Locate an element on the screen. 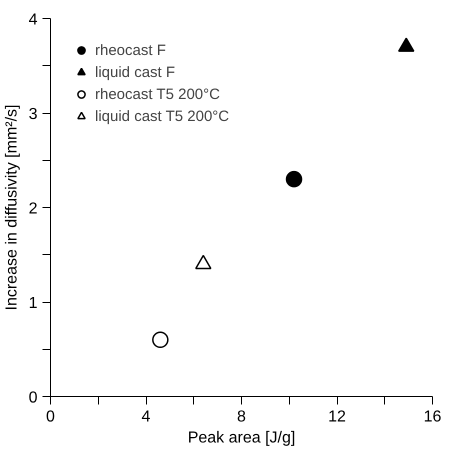 The height and width of the screenshot is (449, 454). x-tick-label: 16 is located at coordinates (433, 417).